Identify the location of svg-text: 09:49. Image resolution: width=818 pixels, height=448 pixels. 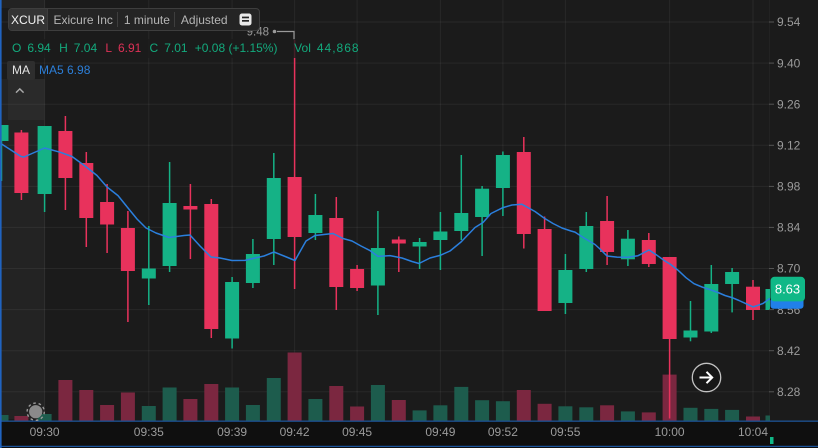
(440, 432).